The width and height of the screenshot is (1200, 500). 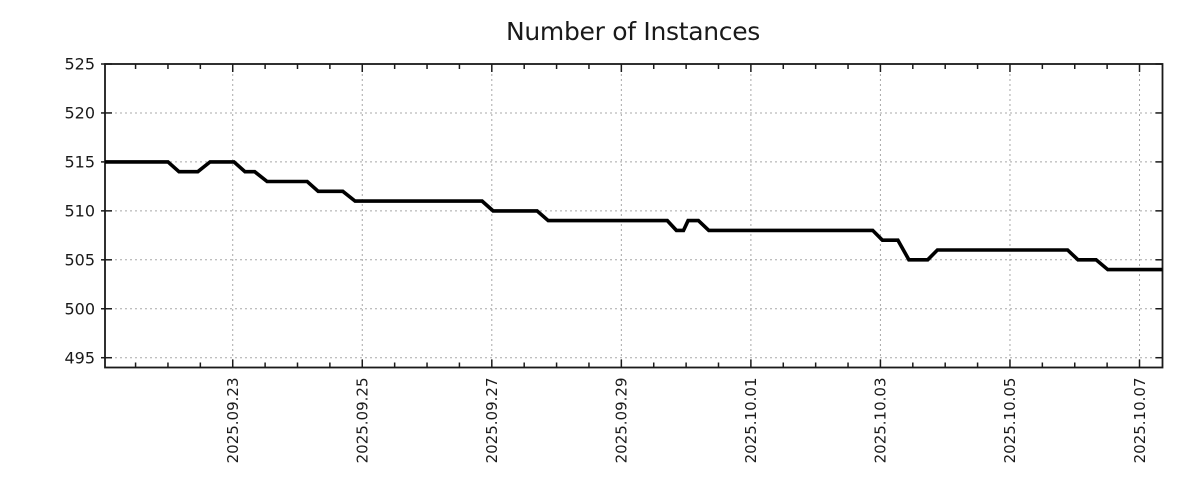 I want to click on x-tick-label: 2025.09.29, so click(x=622, y=421).